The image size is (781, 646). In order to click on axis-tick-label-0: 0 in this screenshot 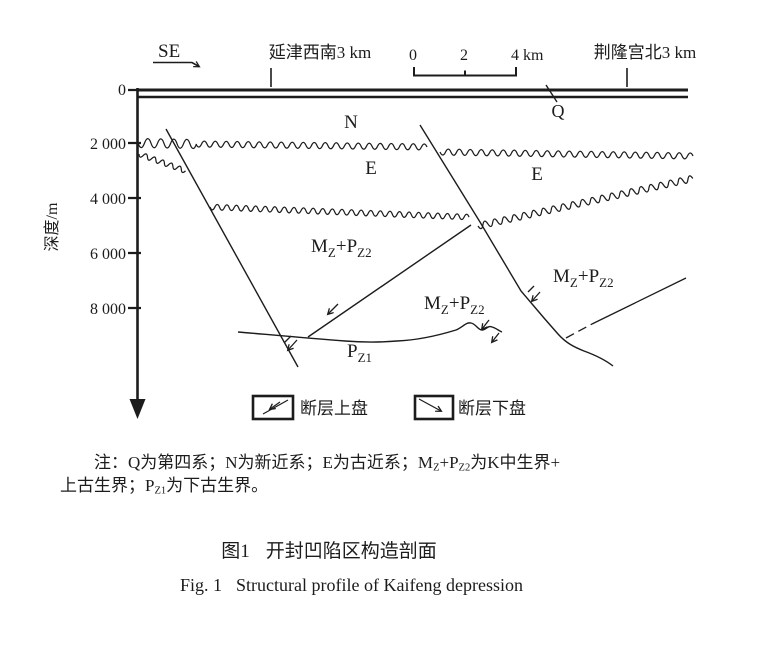, I will do `click(122, 90)`.